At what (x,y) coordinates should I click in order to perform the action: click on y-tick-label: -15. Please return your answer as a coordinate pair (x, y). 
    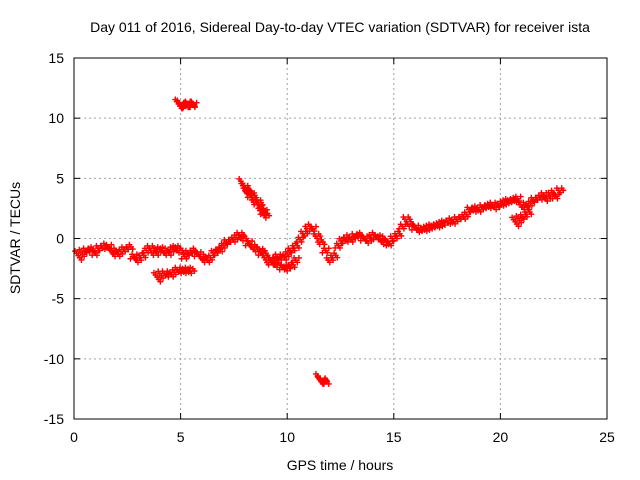
    Looking at the image, I should click on (54, 419).